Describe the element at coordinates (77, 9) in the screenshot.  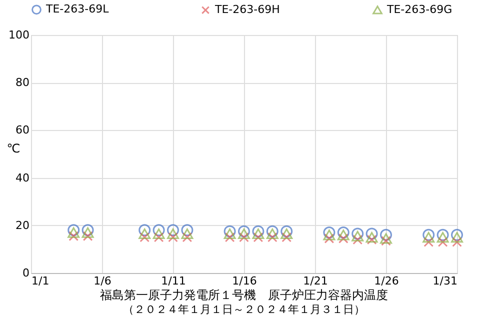
I see `legend-label: TE-263-69L` at that location.